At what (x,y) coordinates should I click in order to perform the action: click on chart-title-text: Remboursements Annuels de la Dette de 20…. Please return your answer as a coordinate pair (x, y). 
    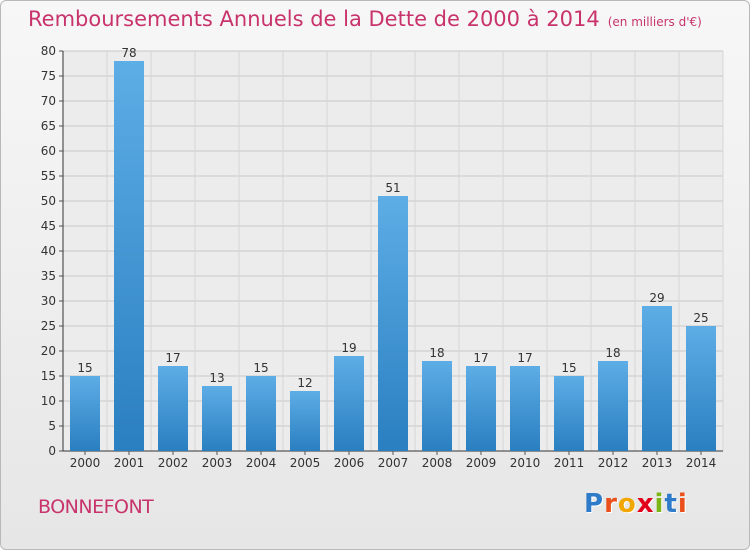
    Looking at the image, I should click on (314, 19).